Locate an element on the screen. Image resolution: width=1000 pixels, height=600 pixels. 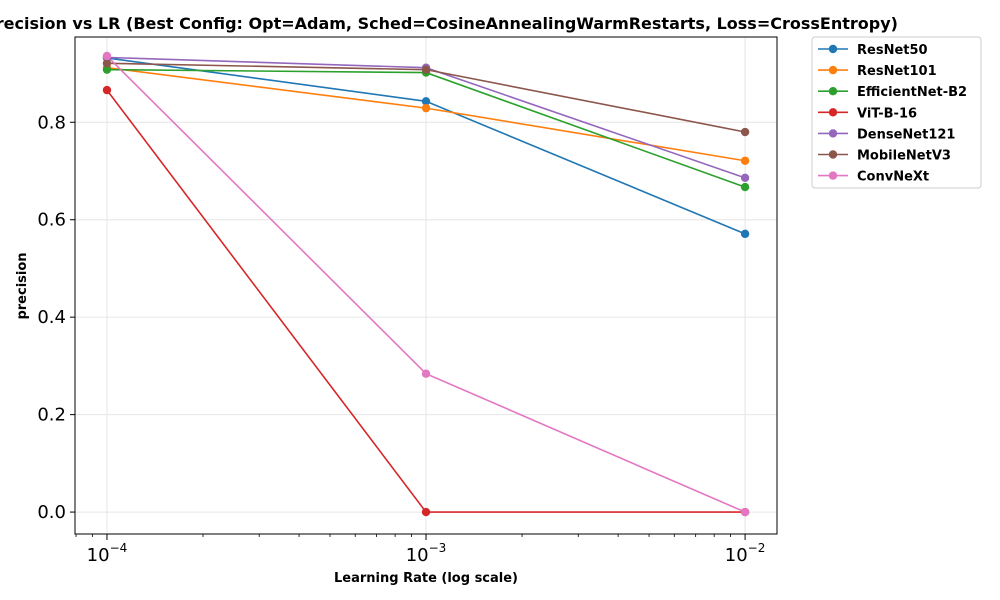
legend-item-resnet50: ResNet50 is located at coordinates (873, 50).